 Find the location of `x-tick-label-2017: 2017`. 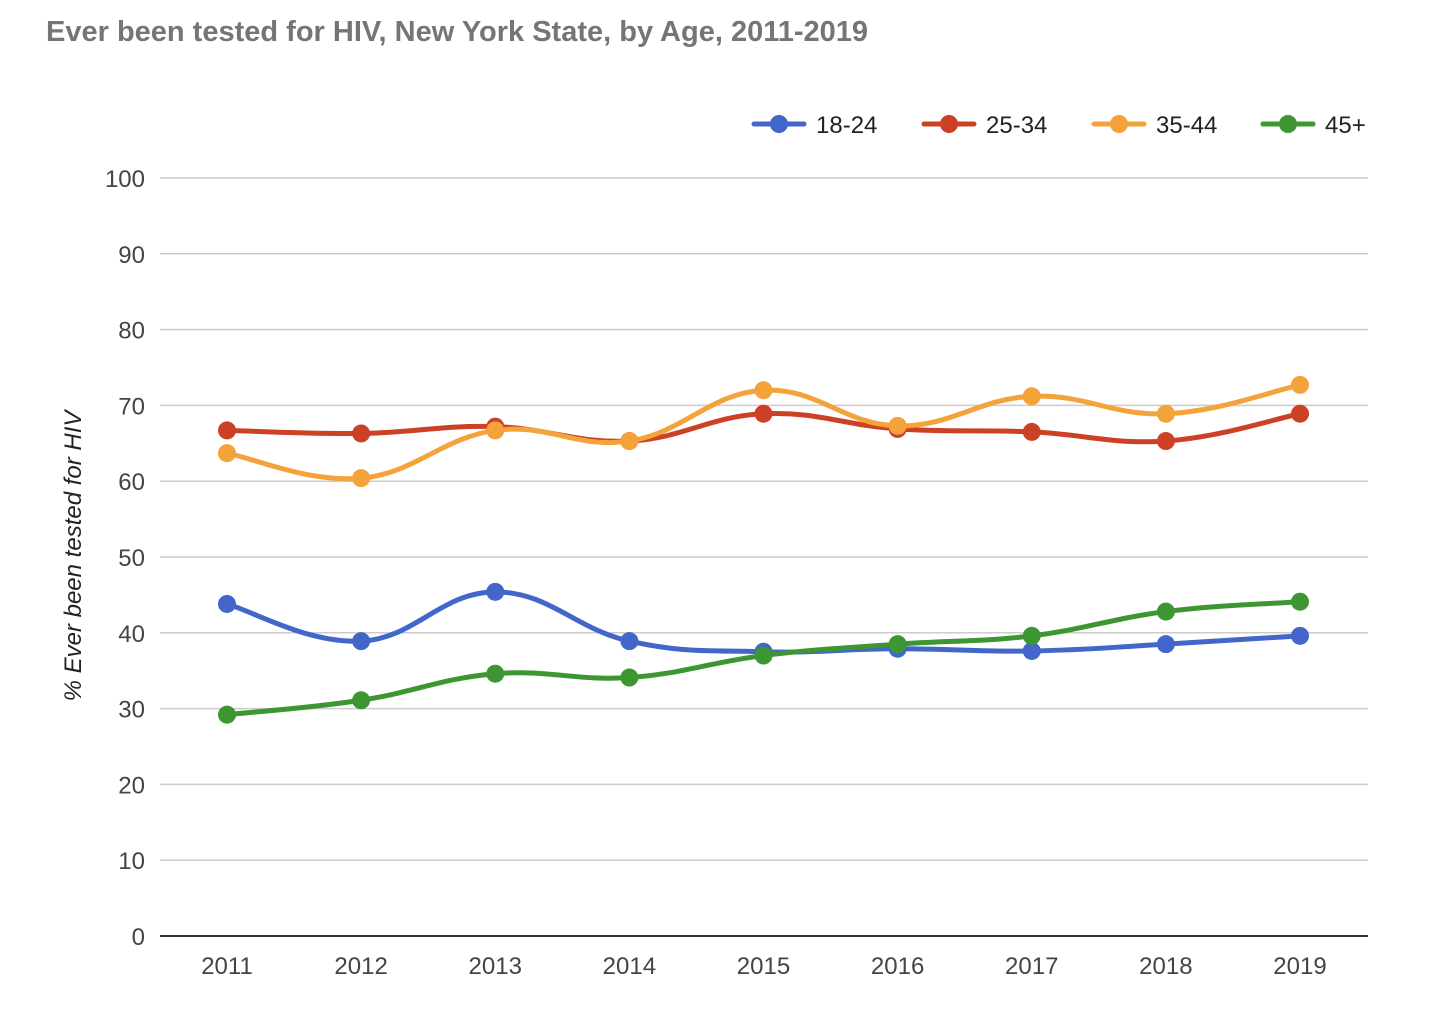

x-tick-label-2017: 2017 is located at coordinates (1031, 966).